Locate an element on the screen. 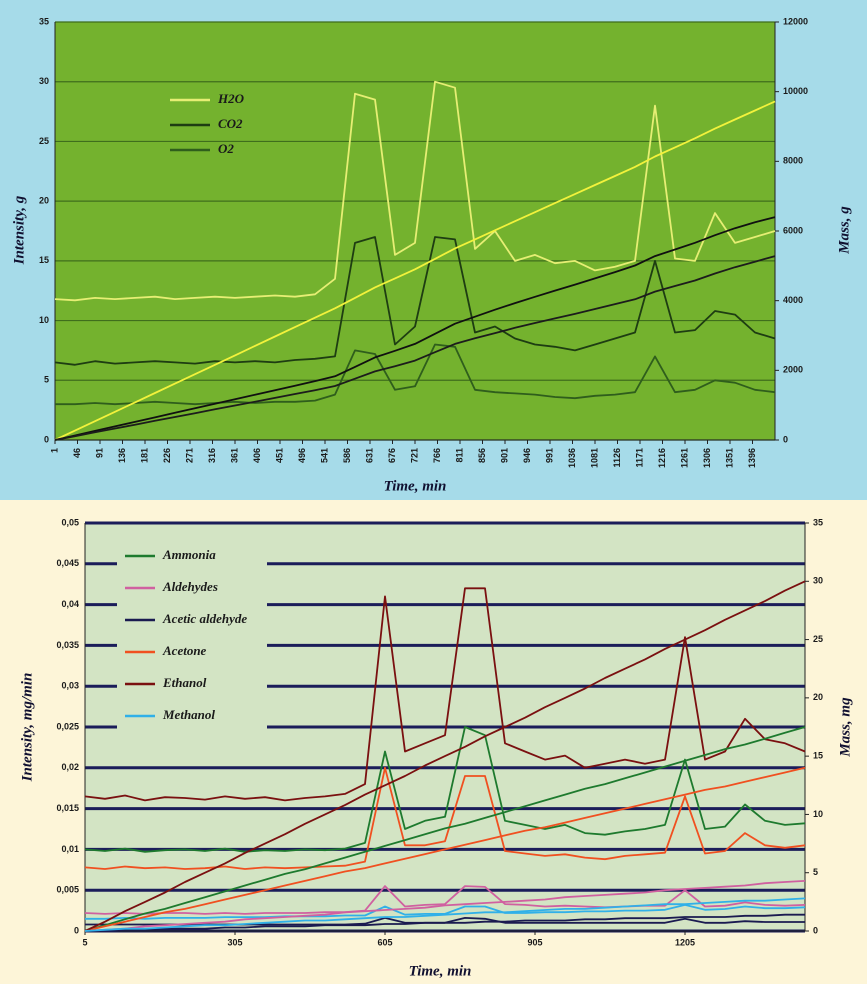 The height and width of the screenshot is (984, 867). y-tick-label: 35 is located at coordinates (44, 21).